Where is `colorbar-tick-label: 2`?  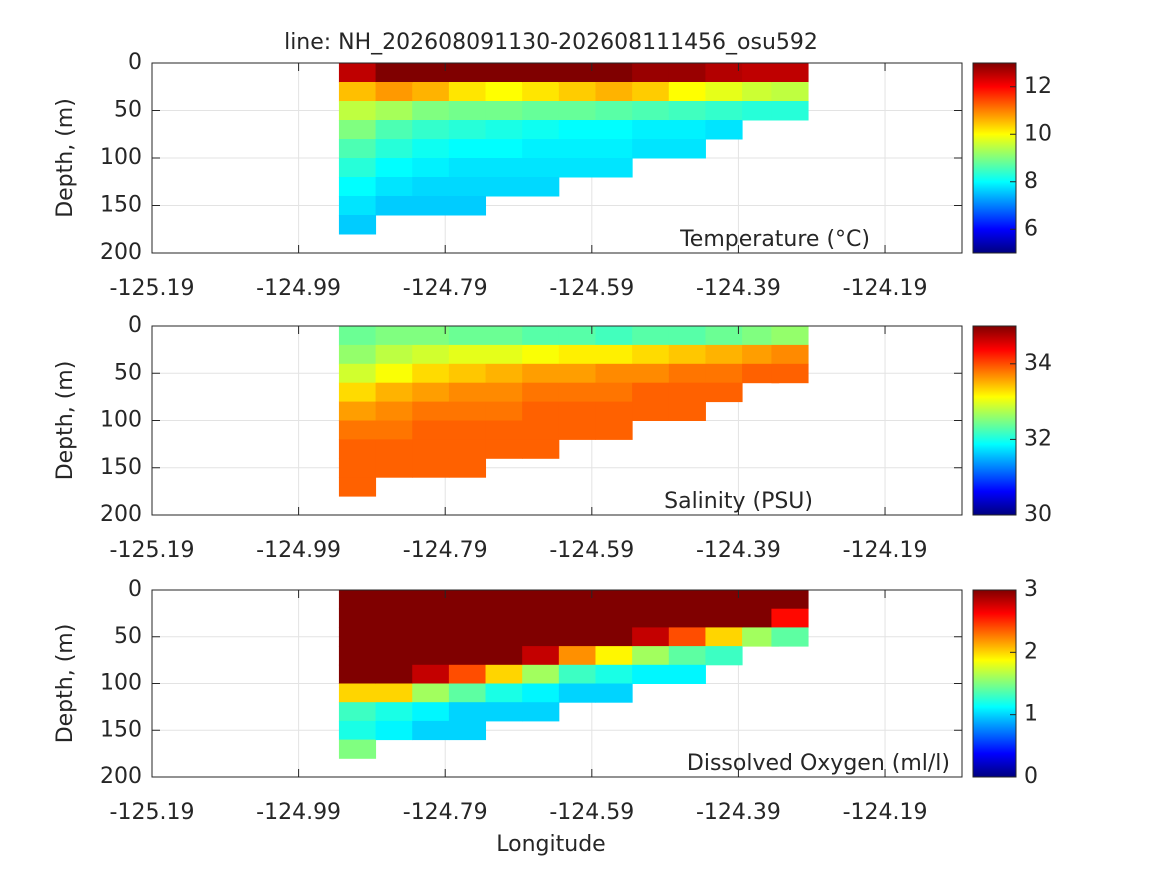 colorbar-tick-label: 2 is located at coordinates (1031, 651).